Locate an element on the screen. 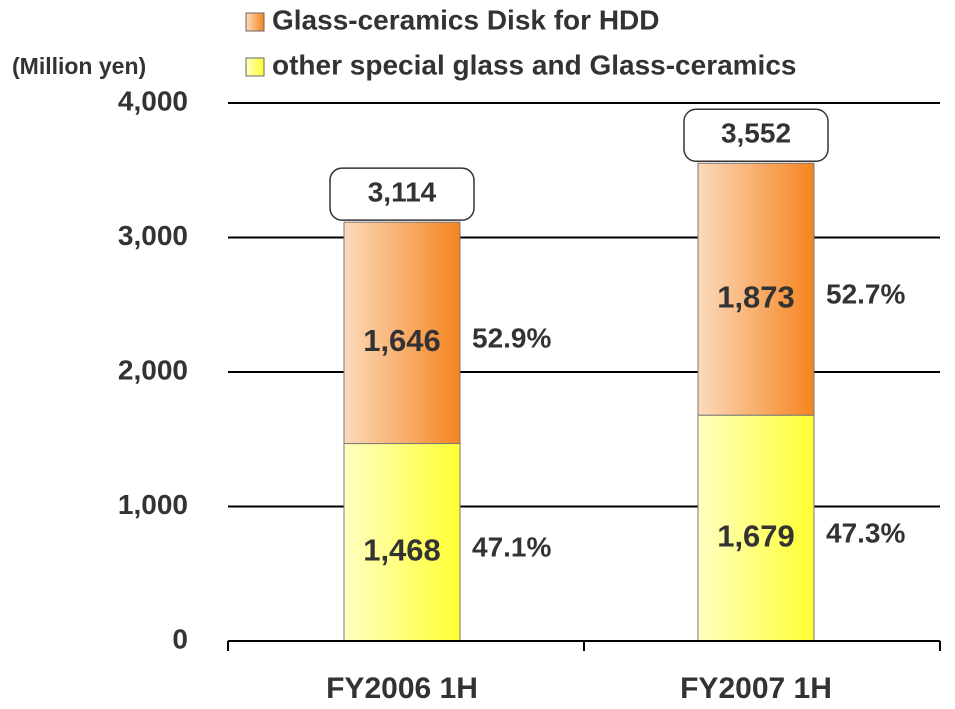 This screenshot has width=955, height=709. value-label: 1,679 is located at coordinates (756, 535).